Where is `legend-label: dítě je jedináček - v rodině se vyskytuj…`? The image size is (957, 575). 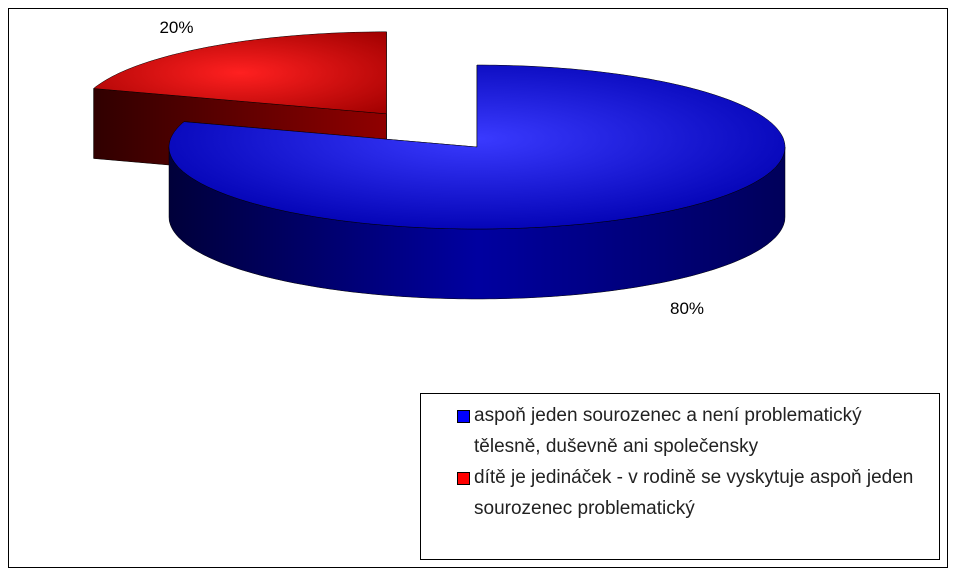
legend-label: dítě je jedináček - v rodině se vyskytuj… is located at coordinates (694, 493).